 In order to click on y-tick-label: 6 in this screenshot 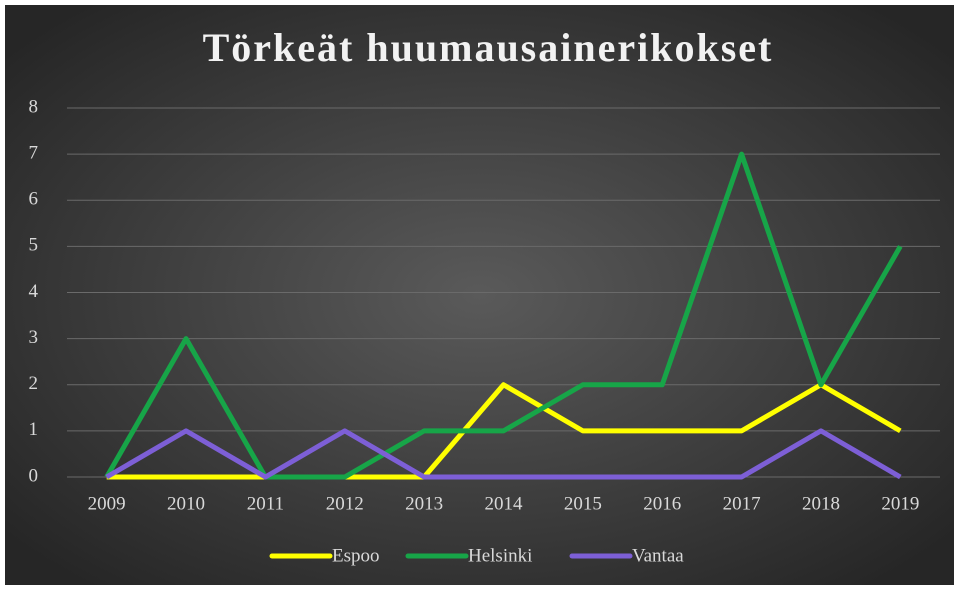, I will do `click(34, 199)`.